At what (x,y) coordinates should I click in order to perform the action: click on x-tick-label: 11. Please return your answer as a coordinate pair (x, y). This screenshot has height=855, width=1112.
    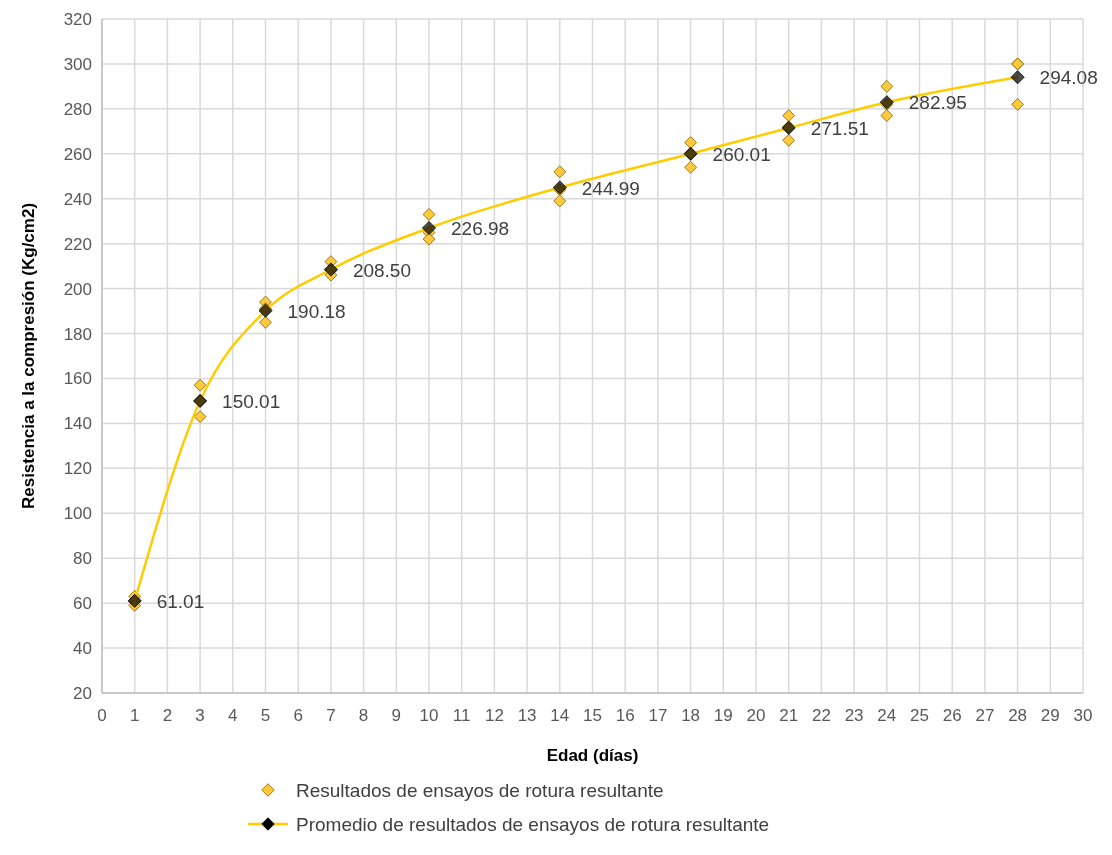
    Looking at the image, I should click on (461, 715).